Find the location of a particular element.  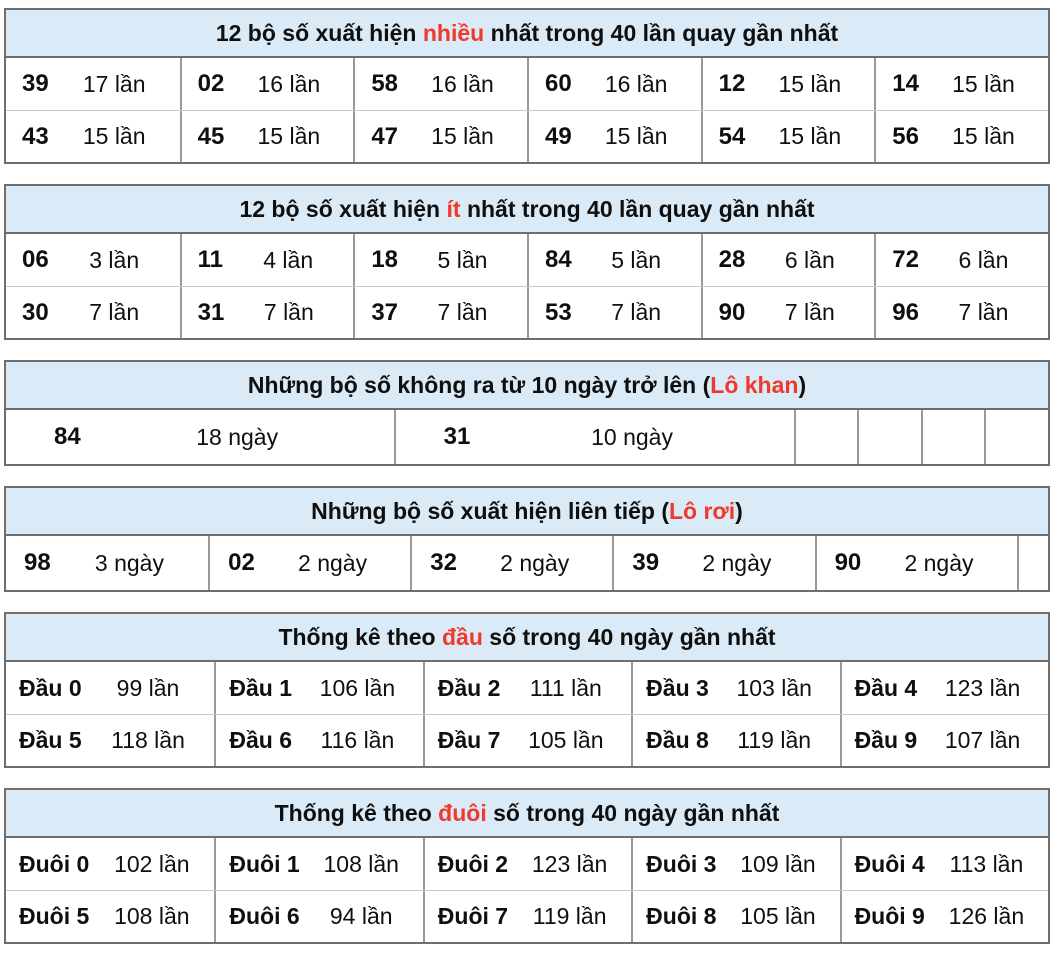

least-frequent-cell-1-3: 53 7 lần is located at coordinates (613, 312).